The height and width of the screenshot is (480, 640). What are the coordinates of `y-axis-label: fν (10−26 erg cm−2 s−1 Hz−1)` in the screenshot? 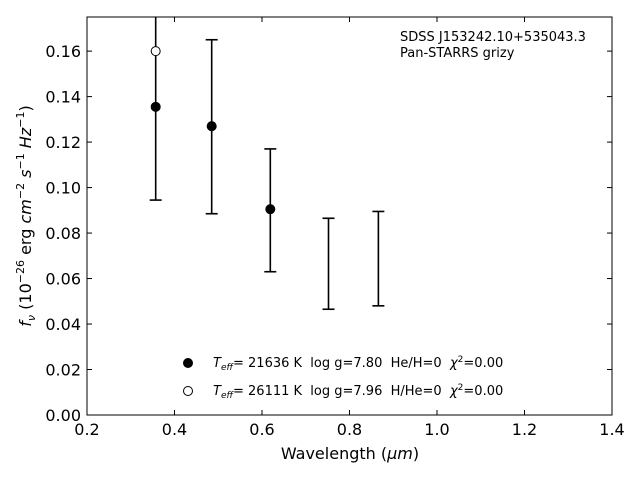 It's located at (26, 215).